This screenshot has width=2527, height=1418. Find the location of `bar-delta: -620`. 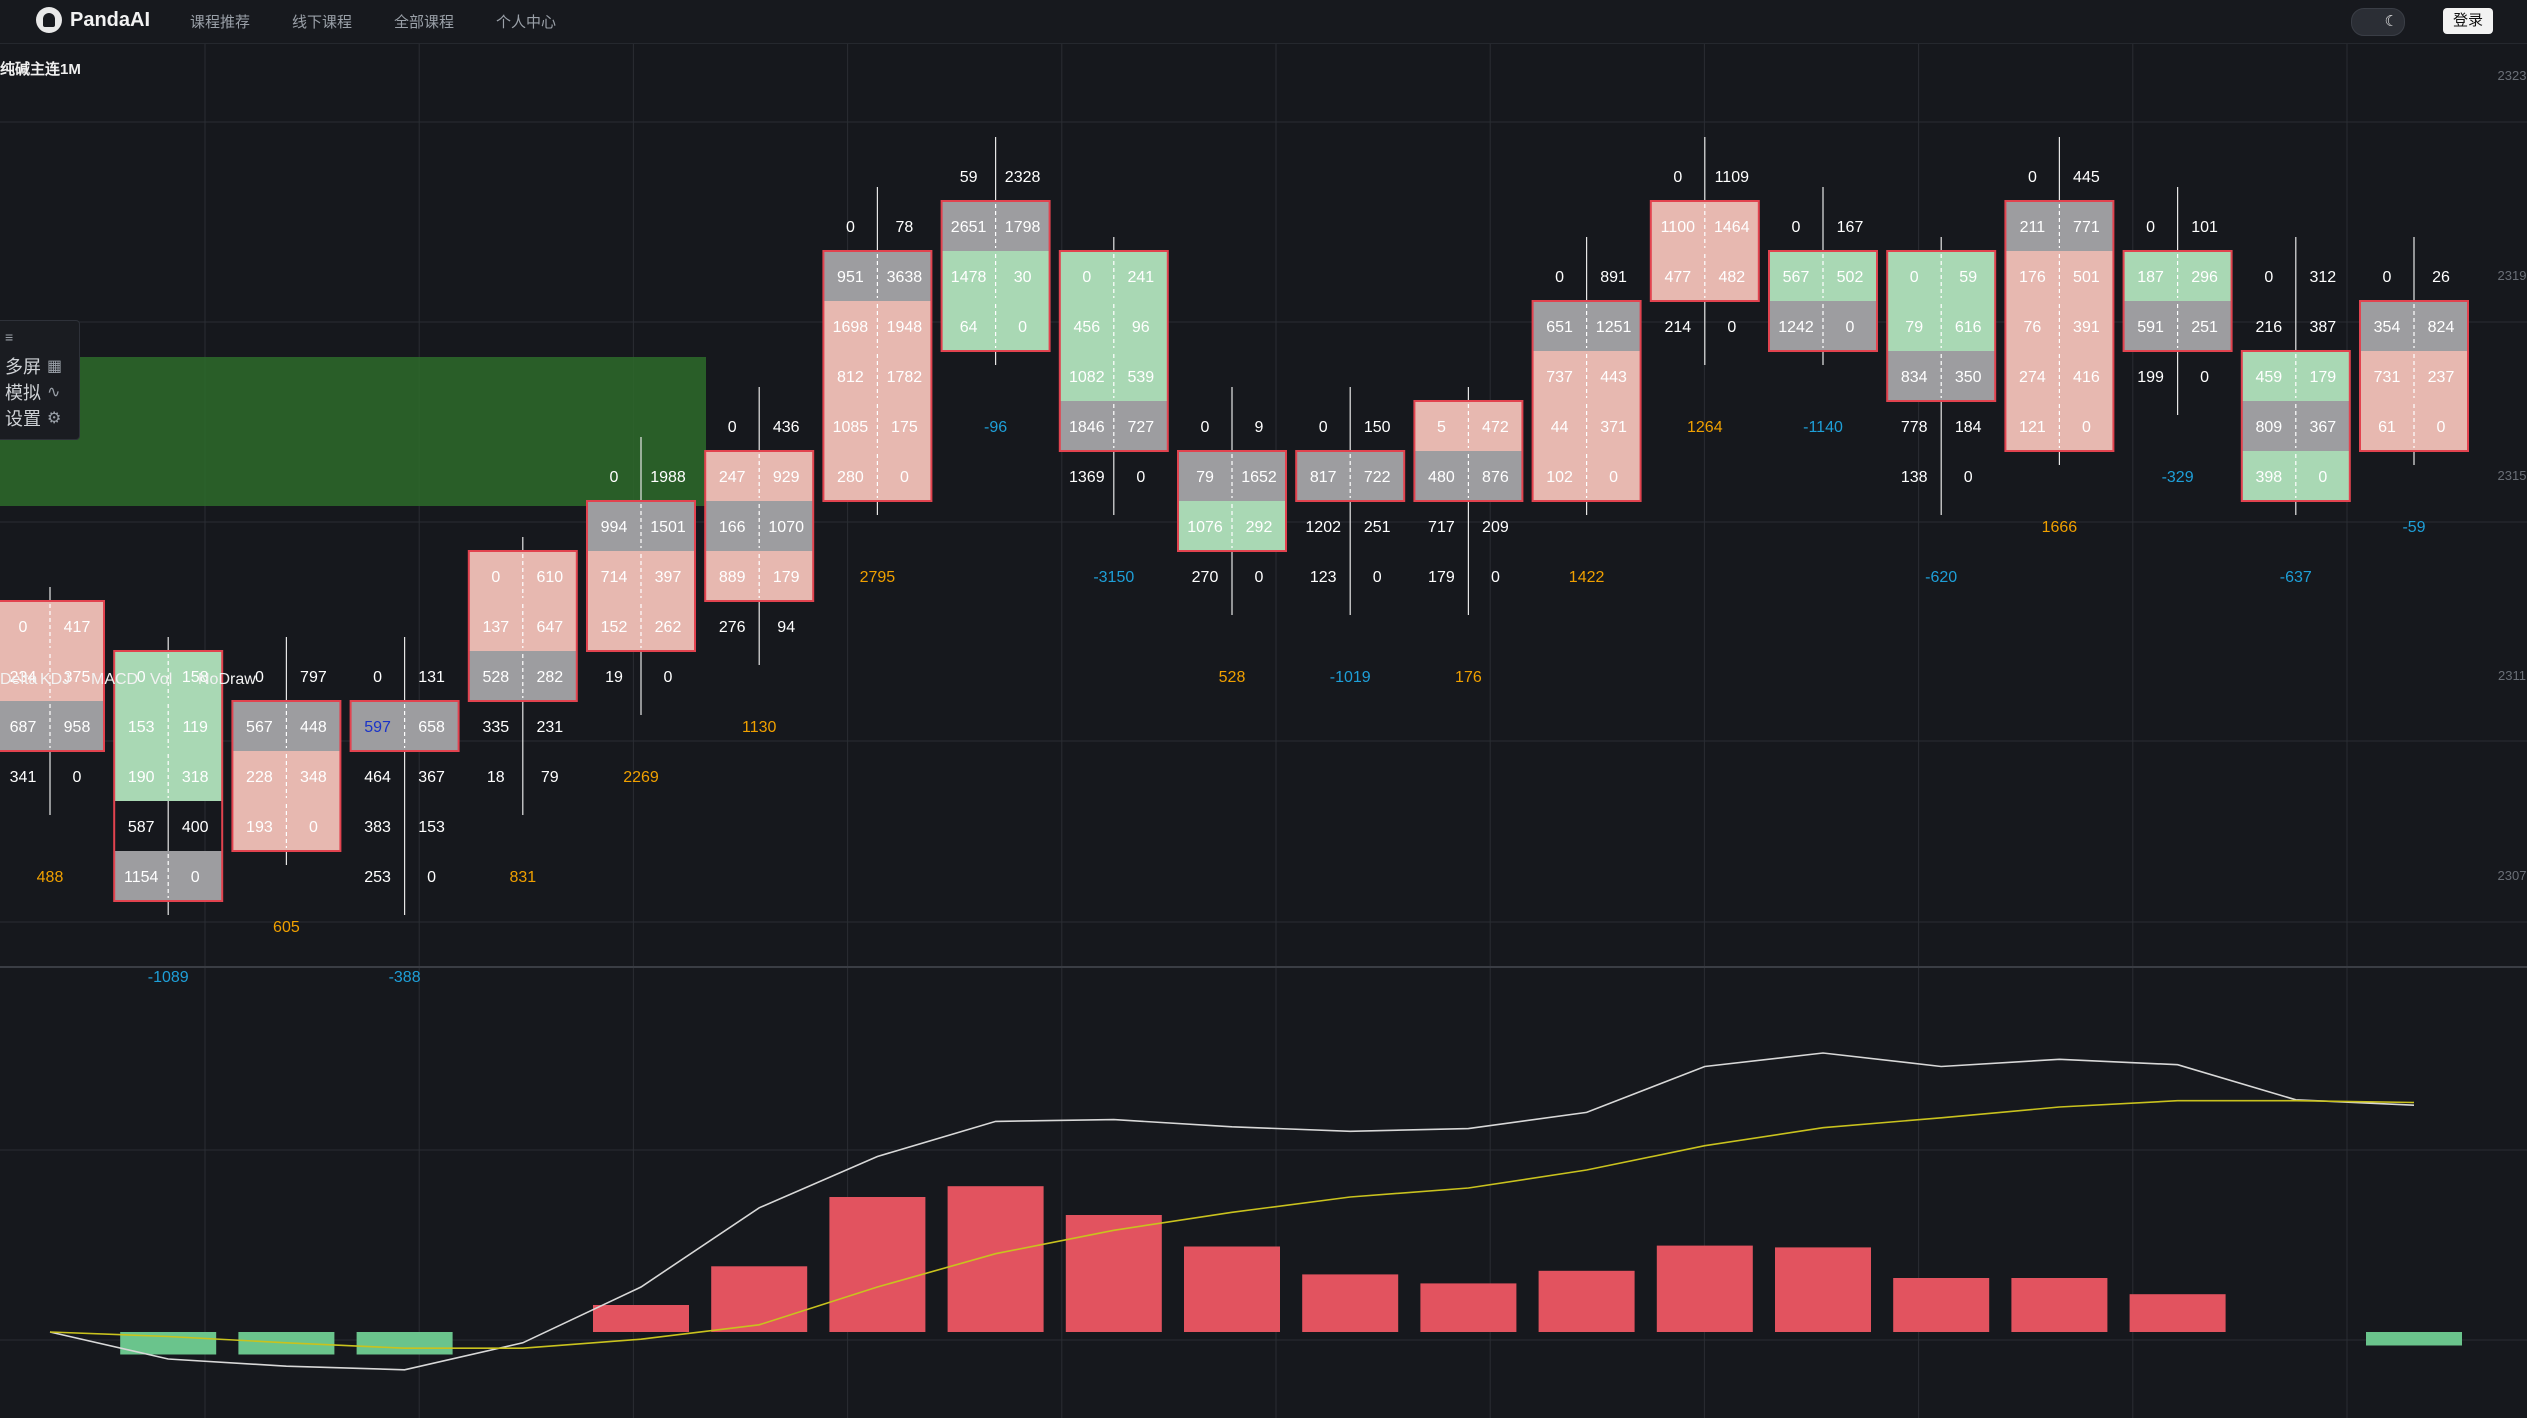

bar-delta: -620 is located at coordinates (1941, 577).